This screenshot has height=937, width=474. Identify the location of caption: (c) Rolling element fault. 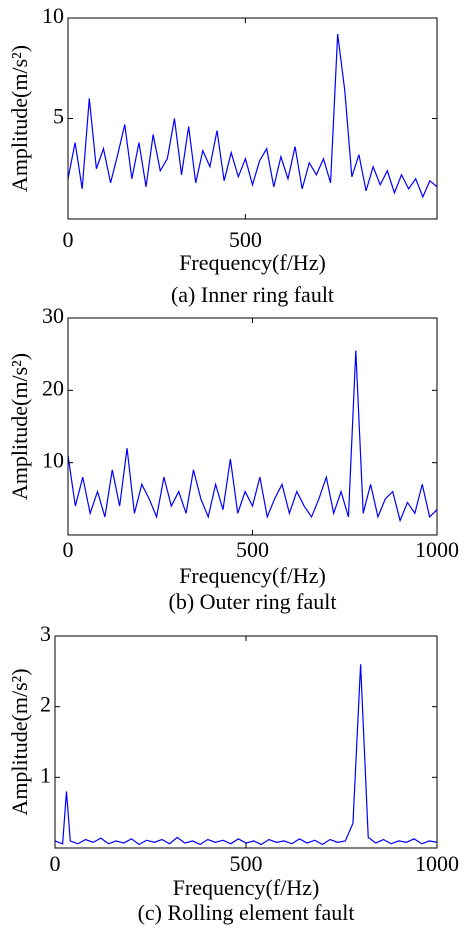
(246, 912).